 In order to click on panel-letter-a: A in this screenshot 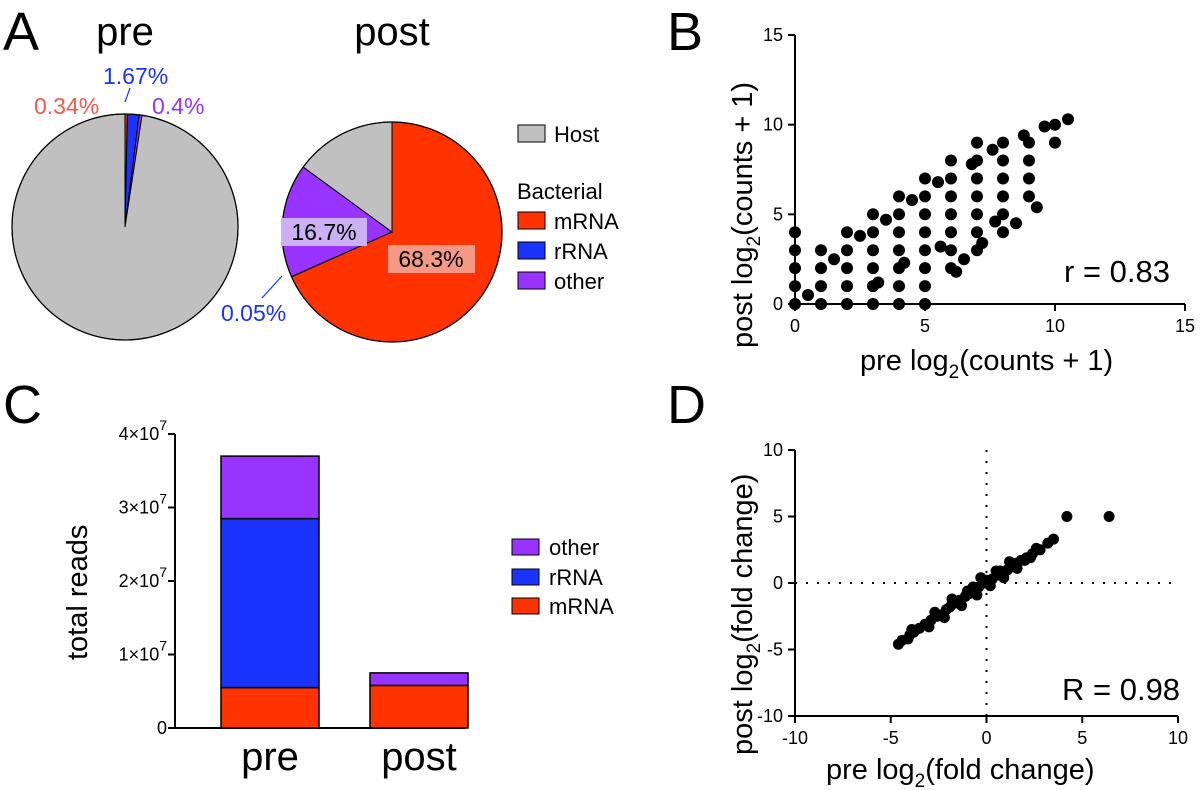, I will do `click(21, 32)`.